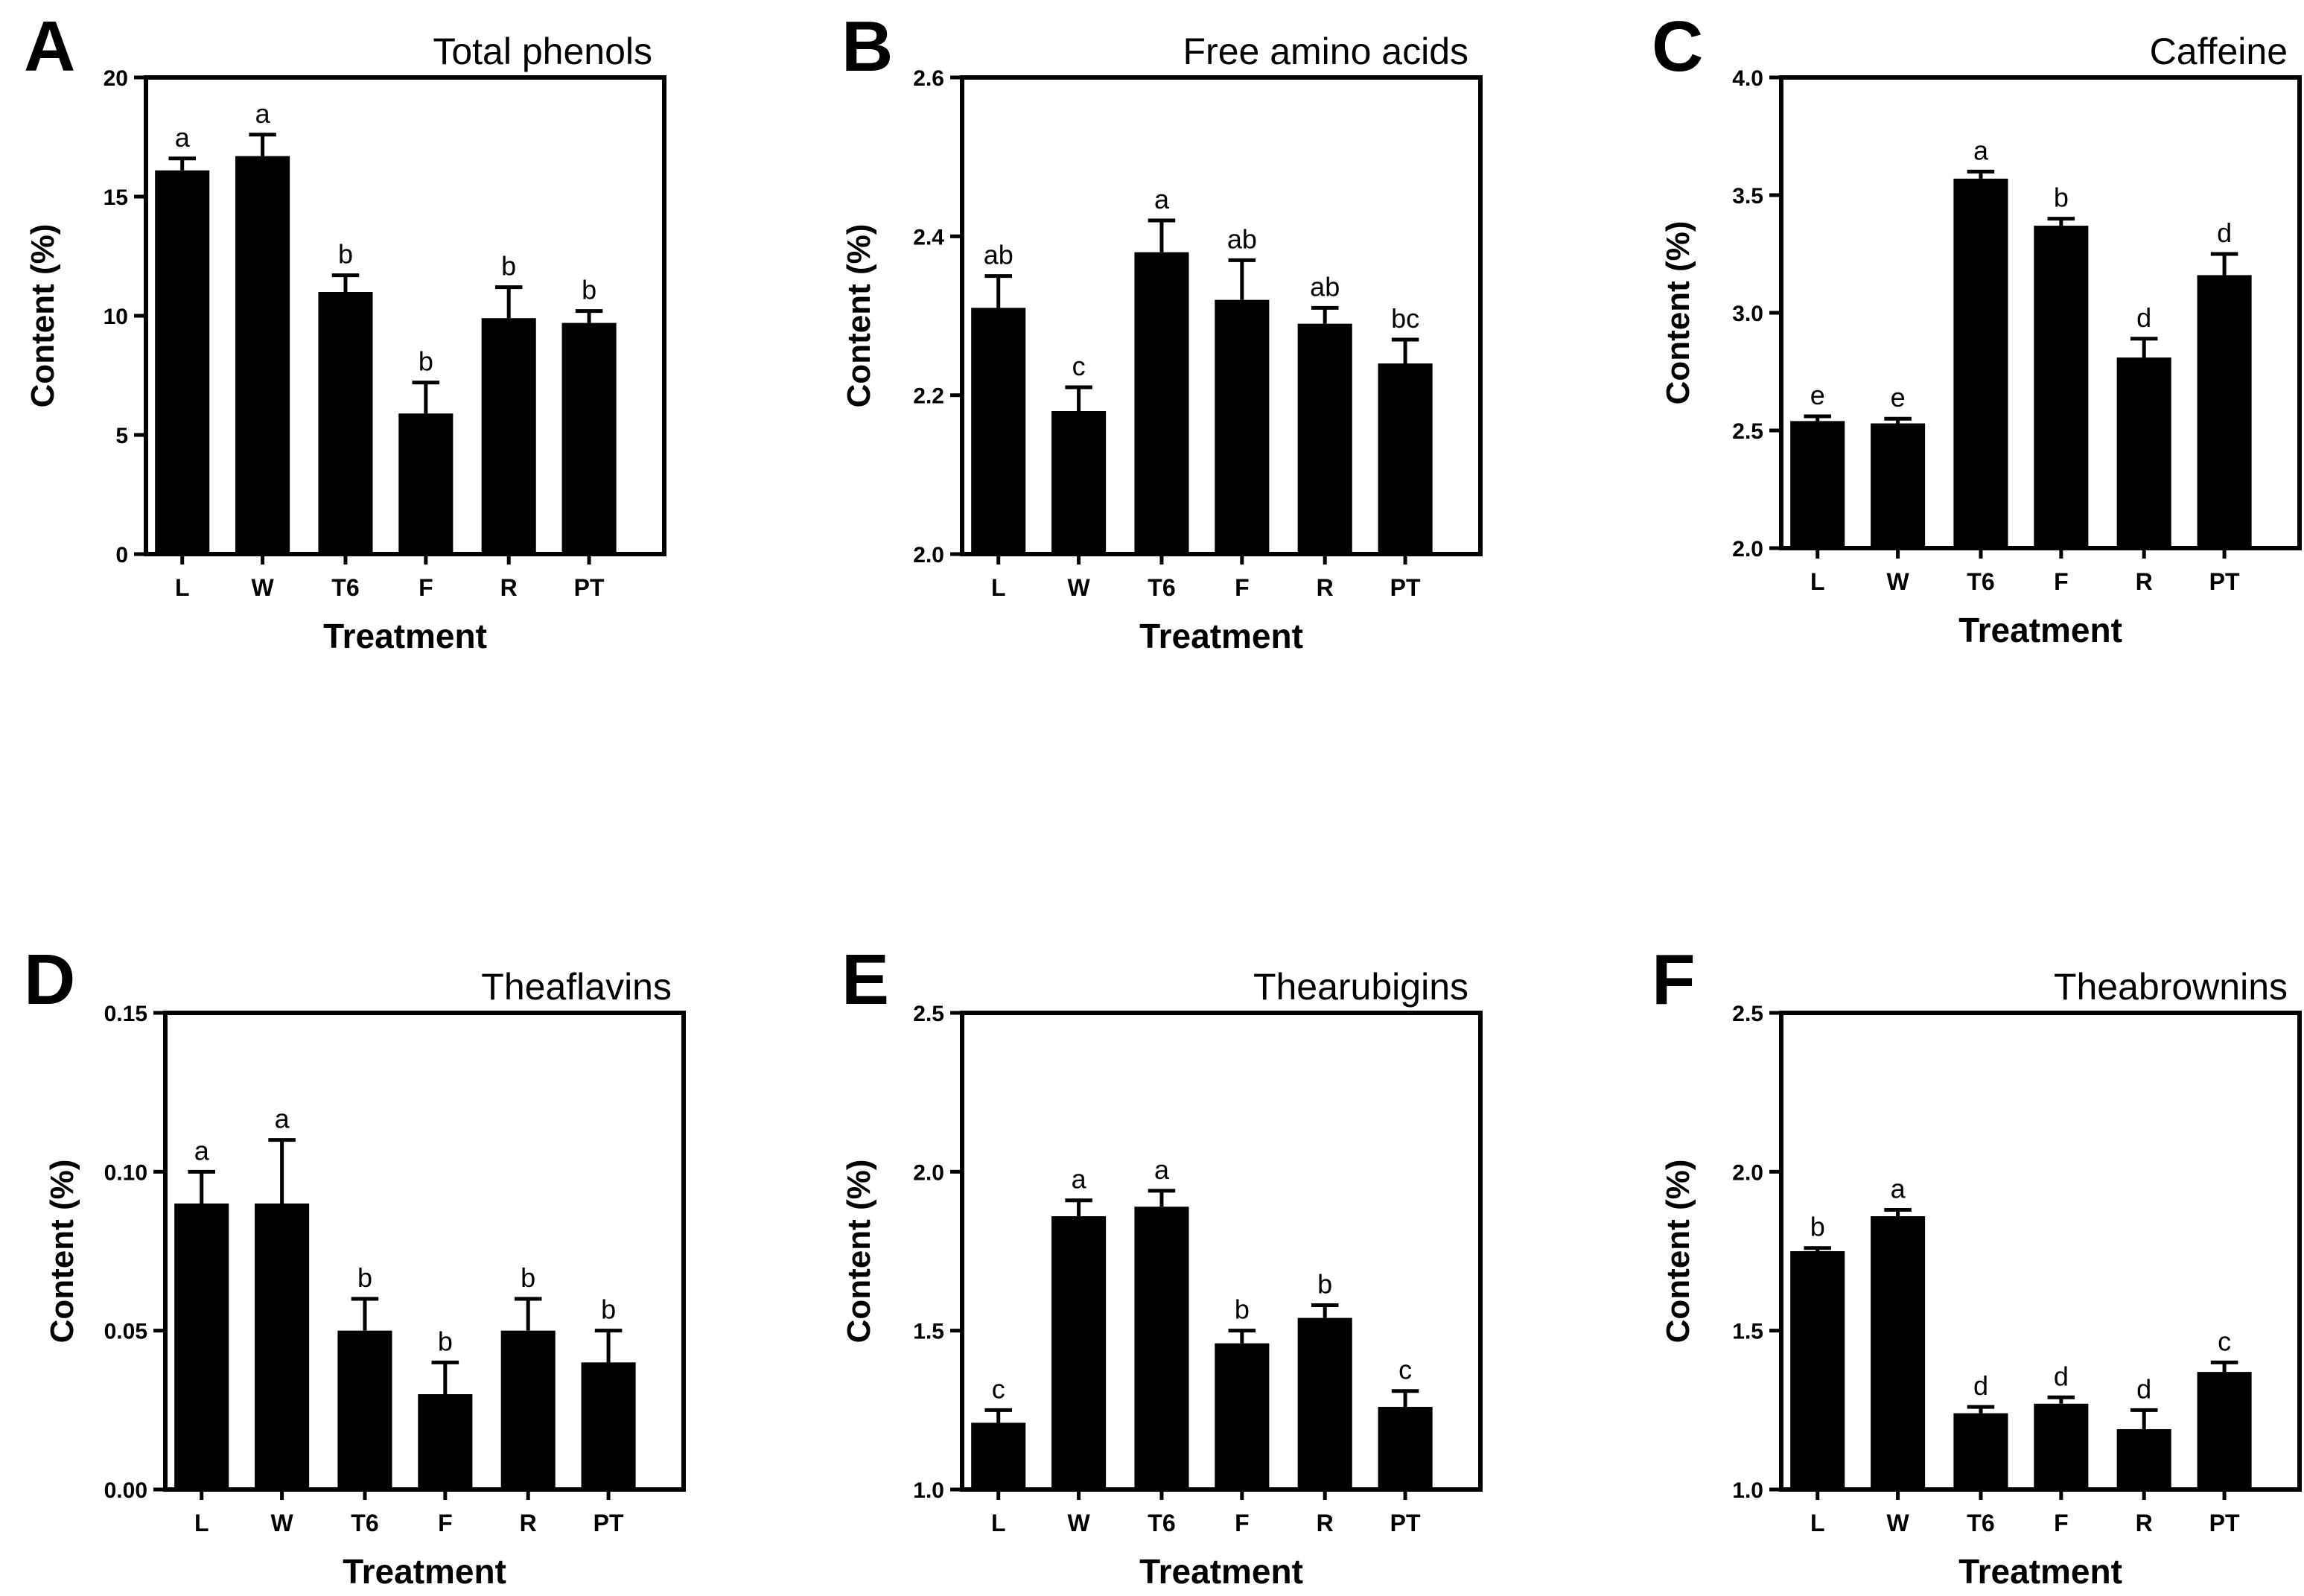 The height and width of the screenshot is (1596, 2304). What do you see at coordinates (1360, 987) in the screenshot?
I see `chart-title: Thearubigins` at bounding box center [1360, 987].